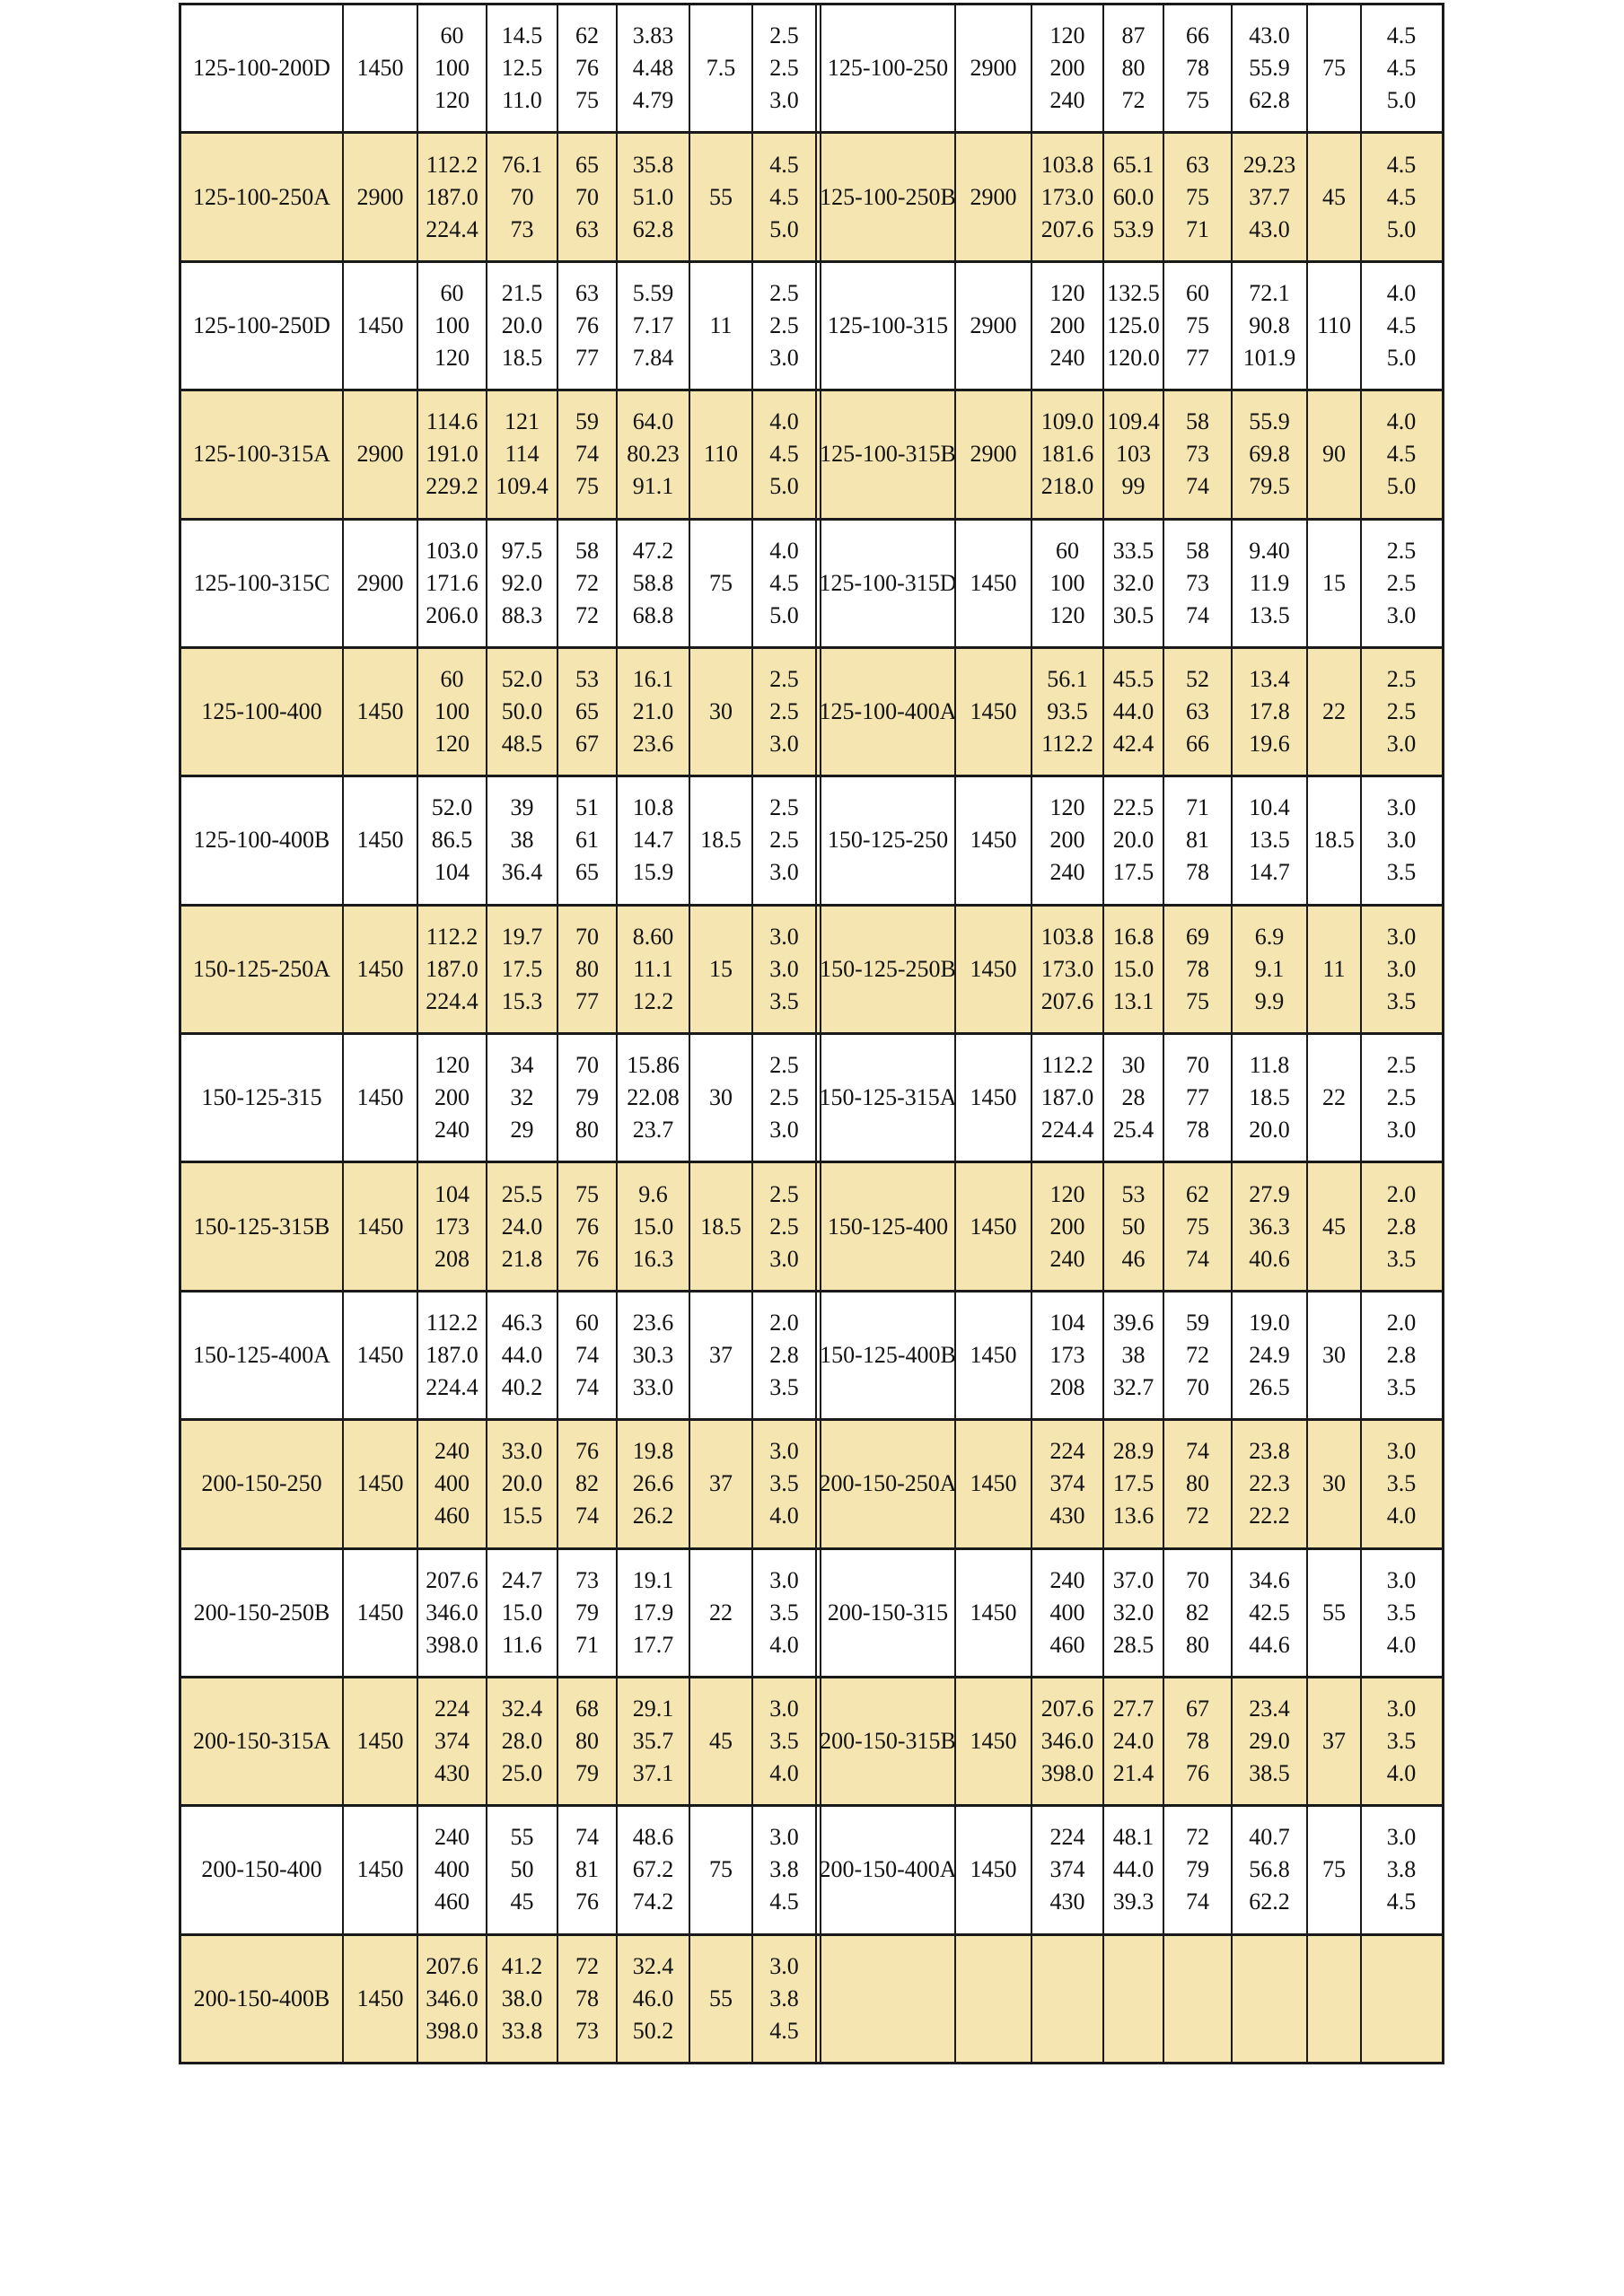 The height and width of the screenshot is (2296, 1624). What do you see at coordinates (452, 454) in the screenshot?
I see `flow-cell: 114.6 191.0 229.2` at bounding box center [452, 454].